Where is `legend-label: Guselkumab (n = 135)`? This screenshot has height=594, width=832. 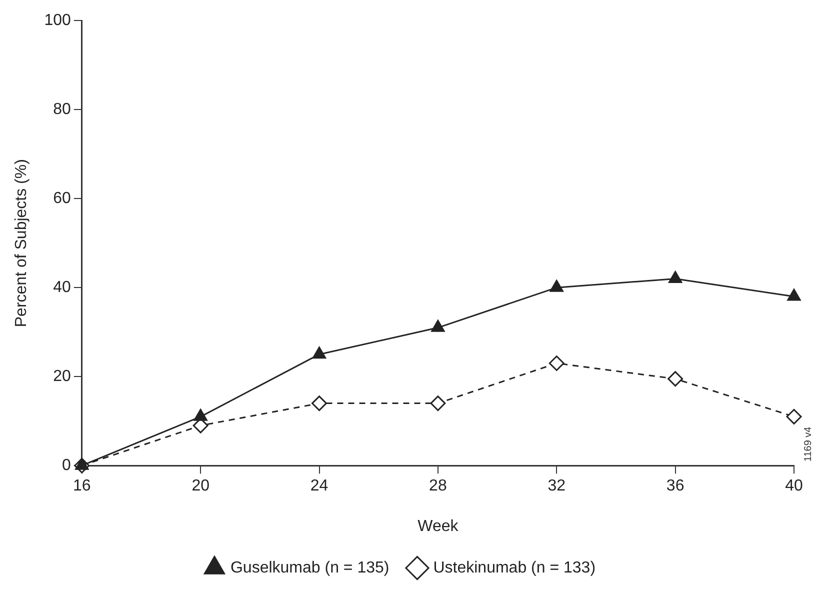 legend-label: Guselkumab (n = 135) is located at coordinates (310, 567).